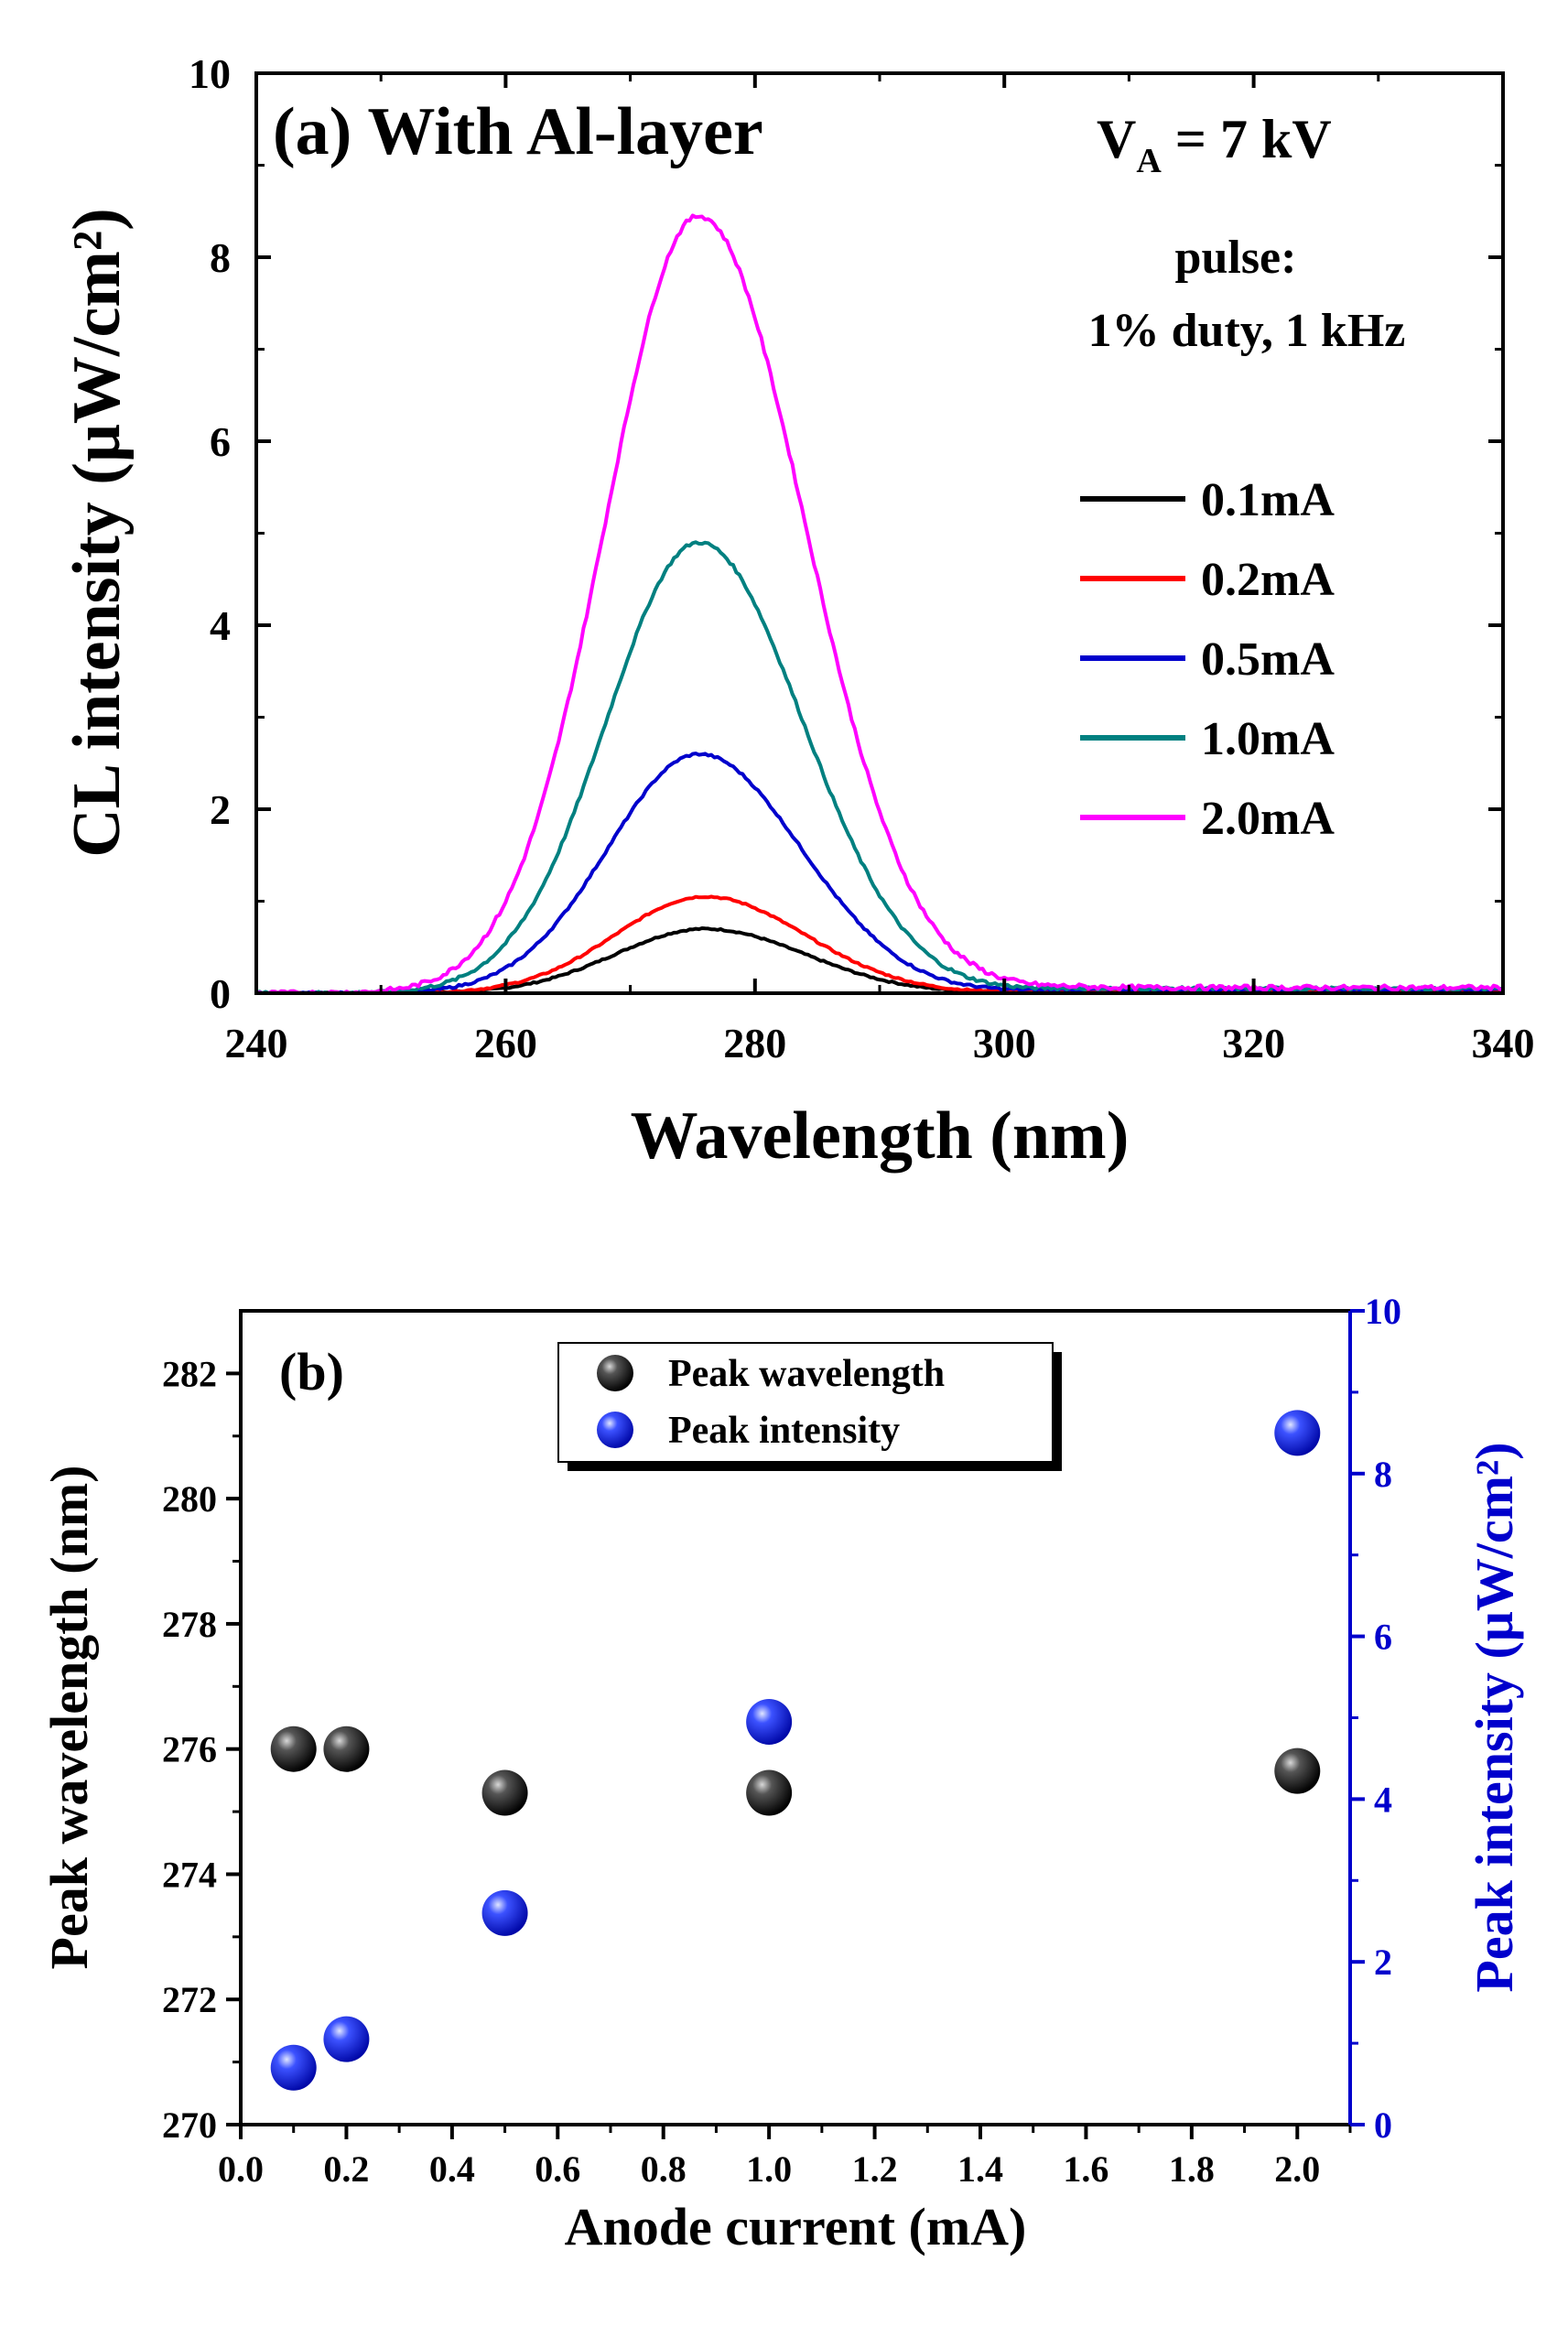  Describe the element at coordinates (1383, 1799) in the screenshot. I see `b-yr-tick-label-4: 4` at that location.